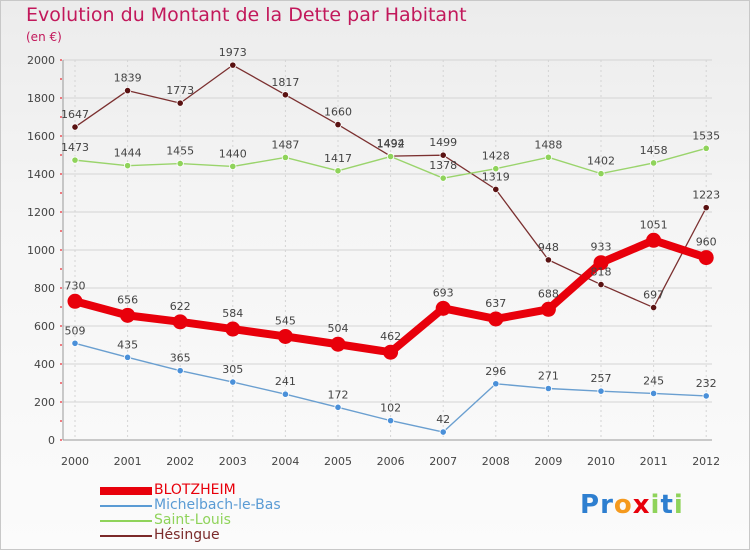  Describe the element at coordinates (601, 247) in the screenshot. I see `data-label: 933` at that location.